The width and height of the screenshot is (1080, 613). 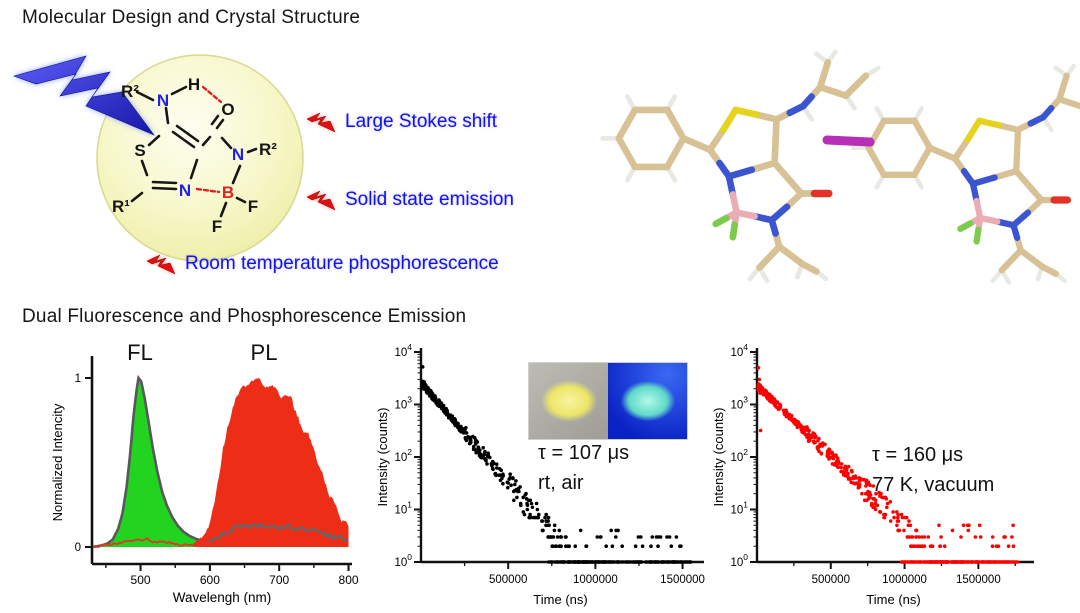 What do you see at coordinates (194, 84) in the screenshot?
I see `atom-h: H` at bounding box center [194, 84].